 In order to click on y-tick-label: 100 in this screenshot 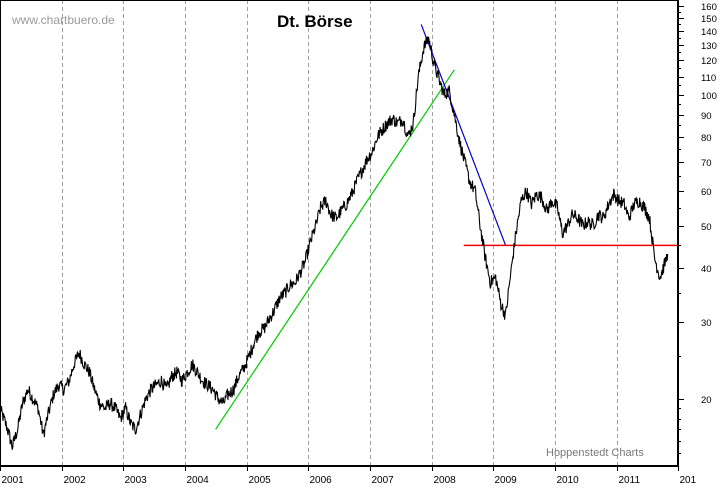, I will do `click(709, 96)`.